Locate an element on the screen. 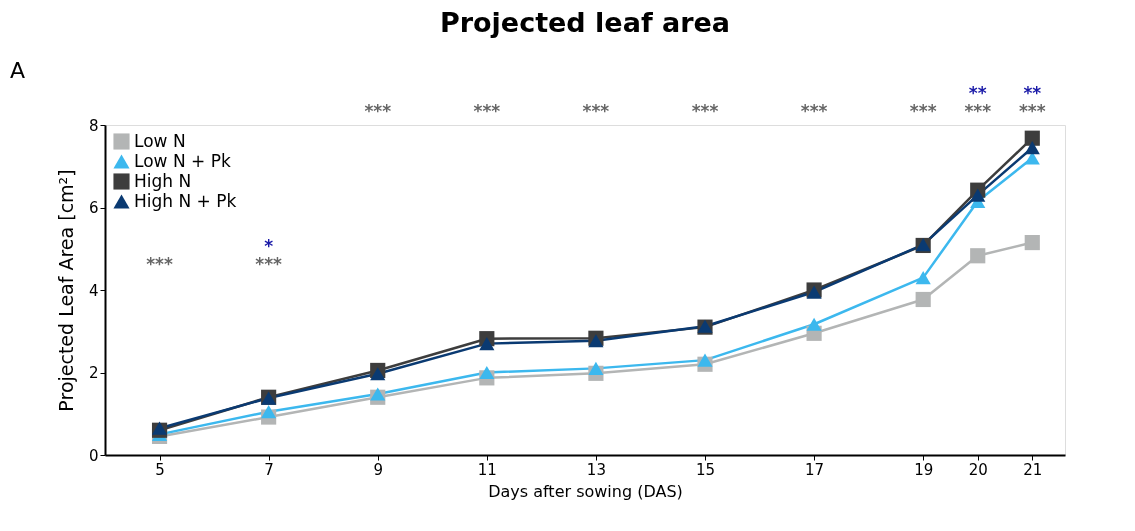 The image size is (1135, 531). chart-title: Projected leaf area is located at coordinates (585, 22).